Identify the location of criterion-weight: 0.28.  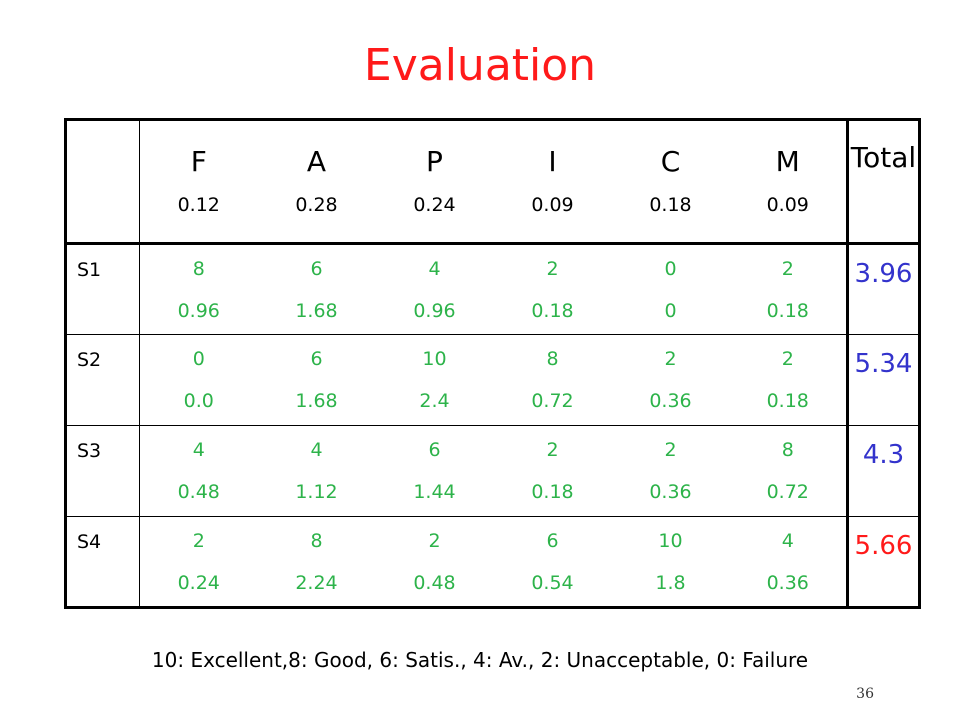
(316, 204).